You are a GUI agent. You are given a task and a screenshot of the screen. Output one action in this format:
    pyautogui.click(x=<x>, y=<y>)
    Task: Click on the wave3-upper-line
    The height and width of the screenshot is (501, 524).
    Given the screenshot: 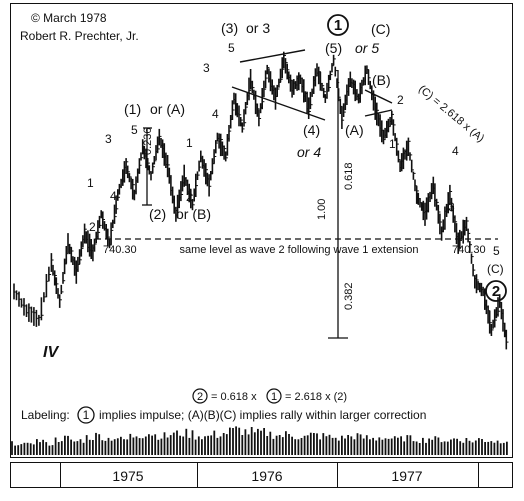 What is the action you would take?
    pyautogui.click(x=272, y=56)
    